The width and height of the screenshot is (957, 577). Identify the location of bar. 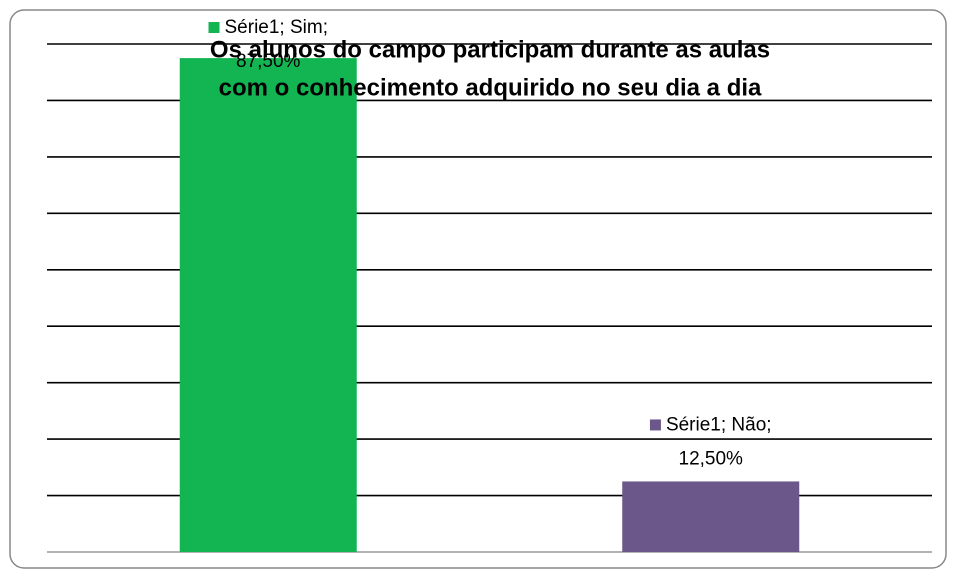
(711, 516).